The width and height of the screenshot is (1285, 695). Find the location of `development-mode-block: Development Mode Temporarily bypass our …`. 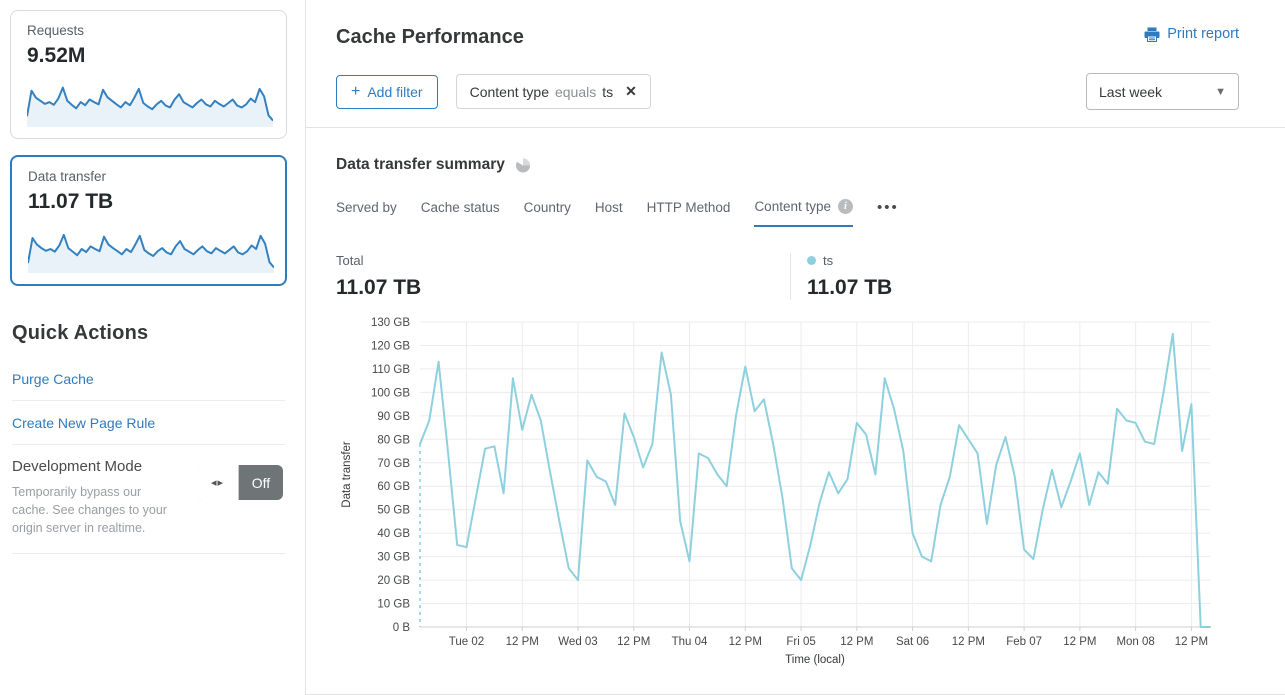

development-mode-block: Development Mode Temporarily bypass our … is located at coordinates (148, 500).